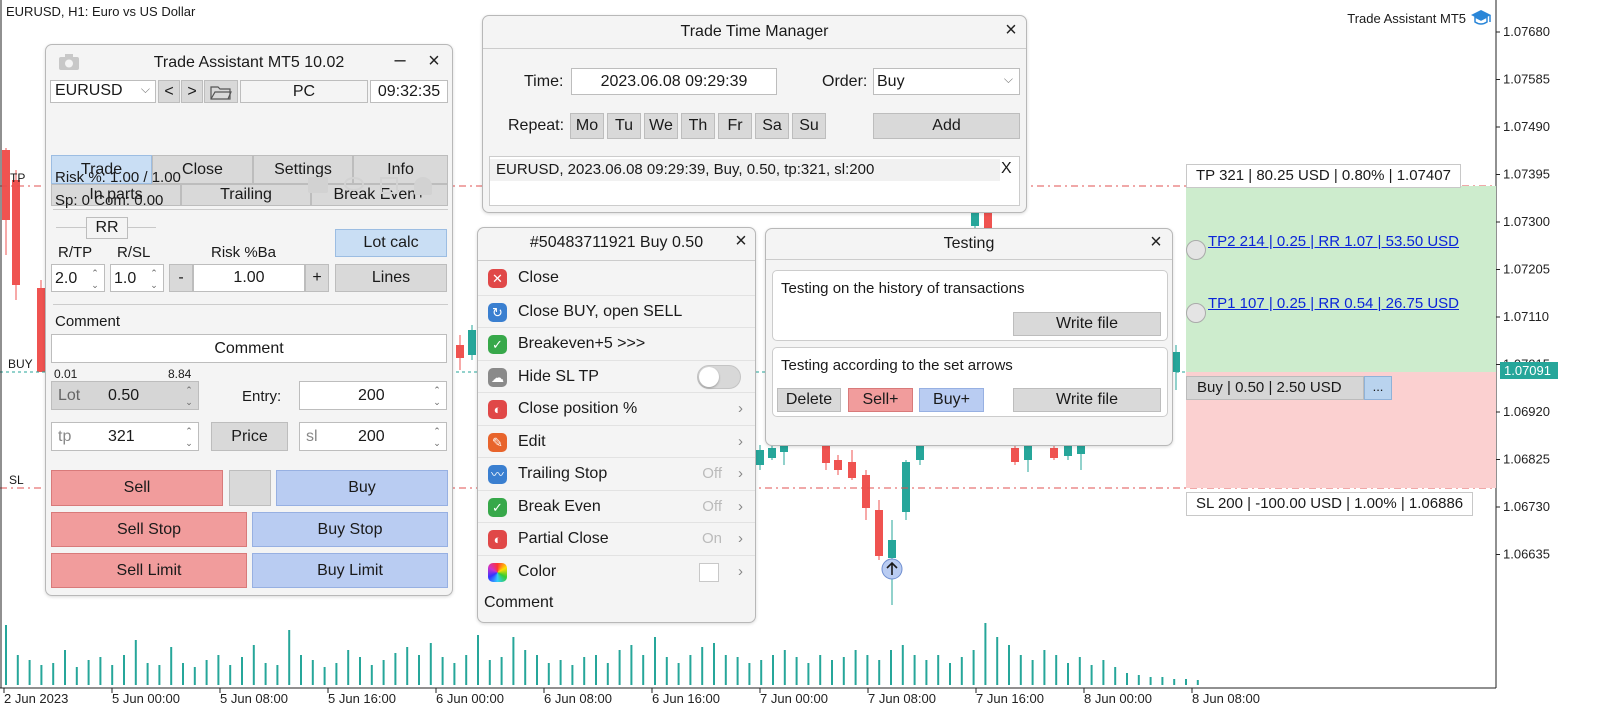 Image resolution: width=1600 pixels, height=725 pixels. I want to click on day-tu-toggle: Tu, so click(624, 126).